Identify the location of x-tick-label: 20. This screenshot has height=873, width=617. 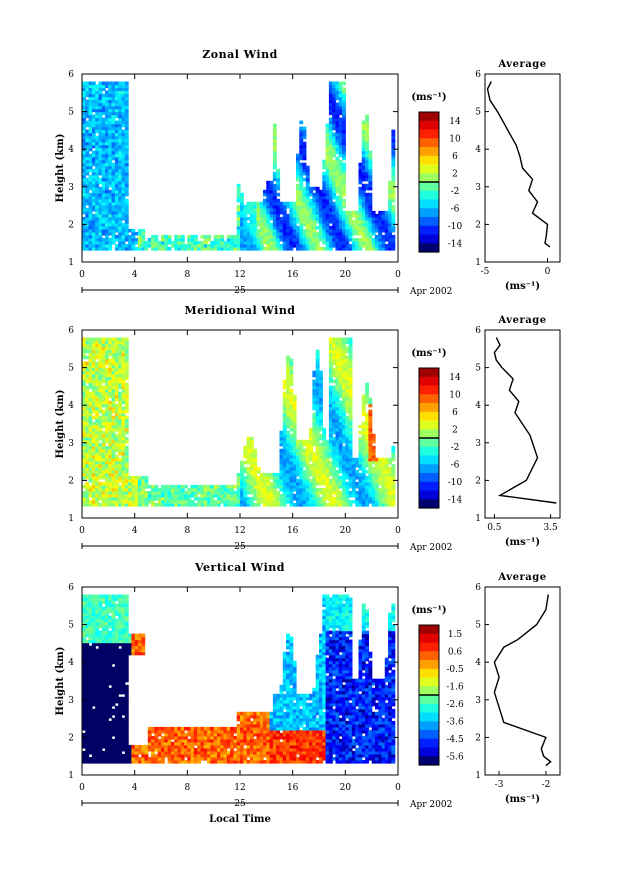
(346, 275).